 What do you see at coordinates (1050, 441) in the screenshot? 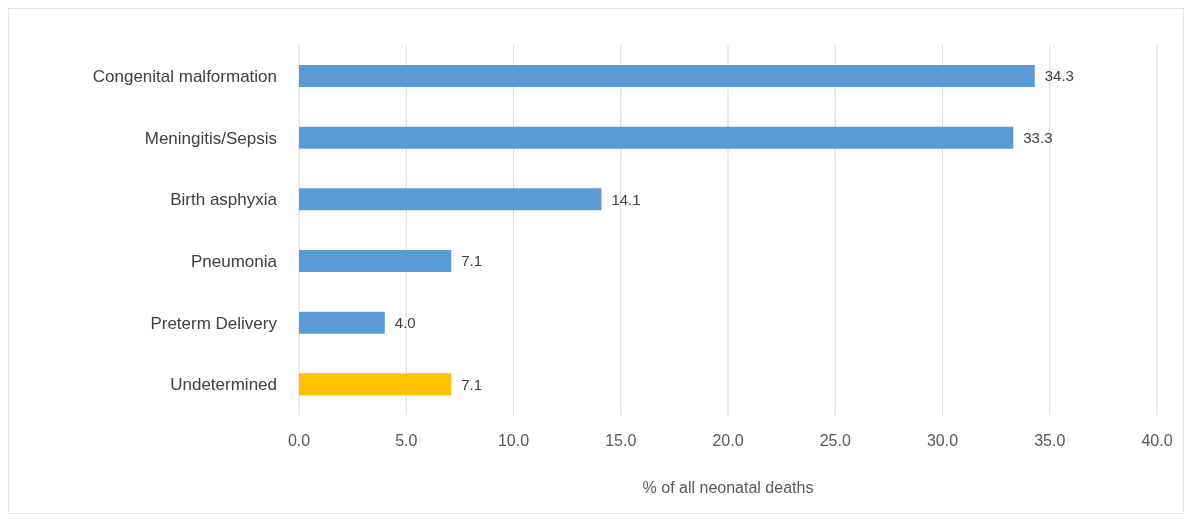
I see `x-tick-label: 35.0` at bounding box center [1050, 441].